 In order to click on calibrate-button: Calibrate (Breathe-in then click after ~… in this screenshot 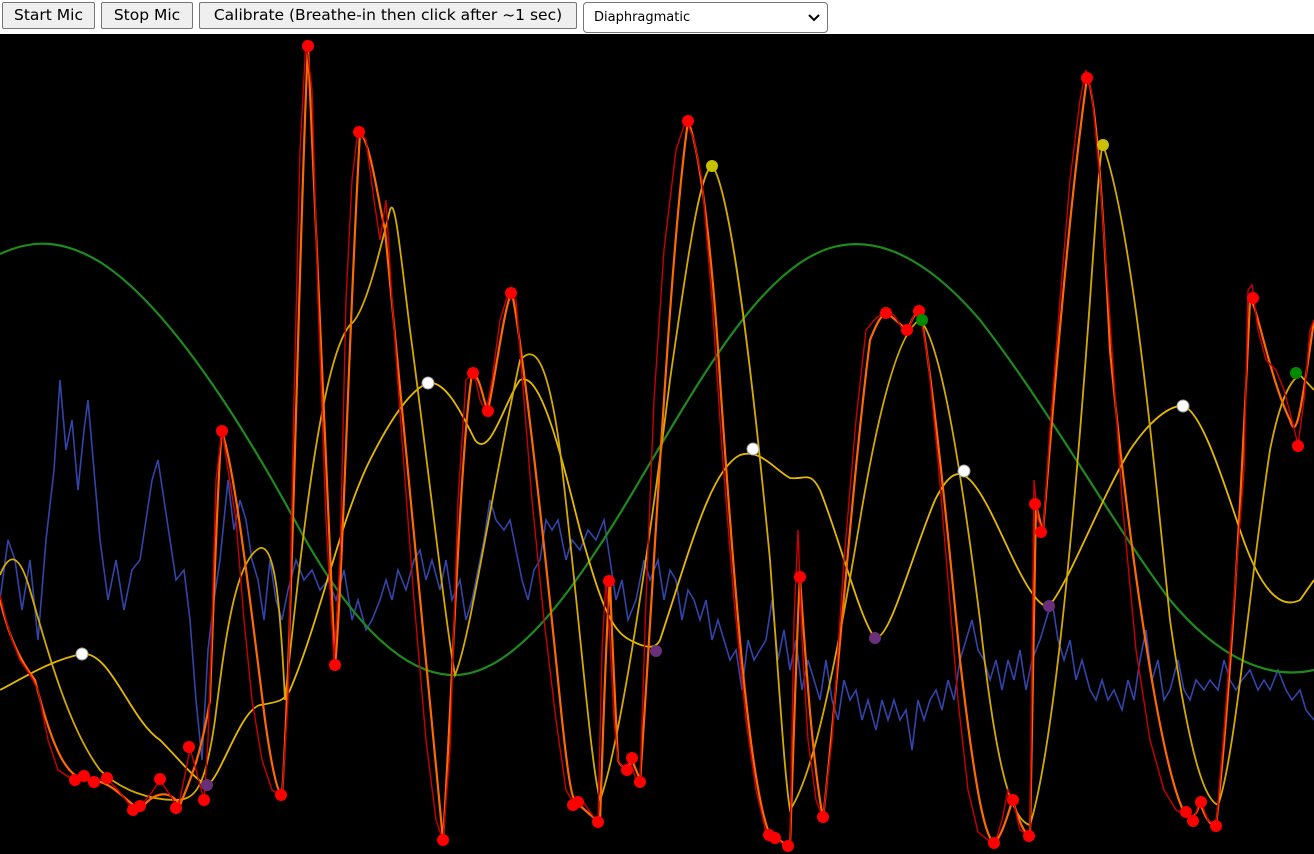, I will do `click(388, 15)`.